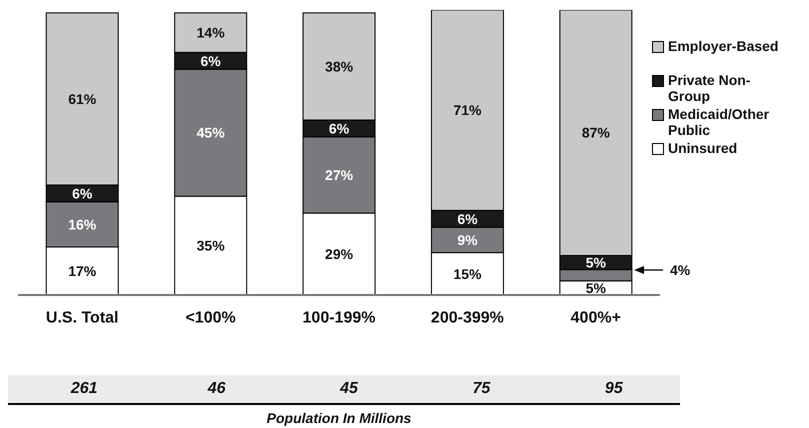 The width and height of the screenshot is (809, 428). Describe the element at coordinates (339, 175) in the screenshot. I see `data-label: 27%` at that location.